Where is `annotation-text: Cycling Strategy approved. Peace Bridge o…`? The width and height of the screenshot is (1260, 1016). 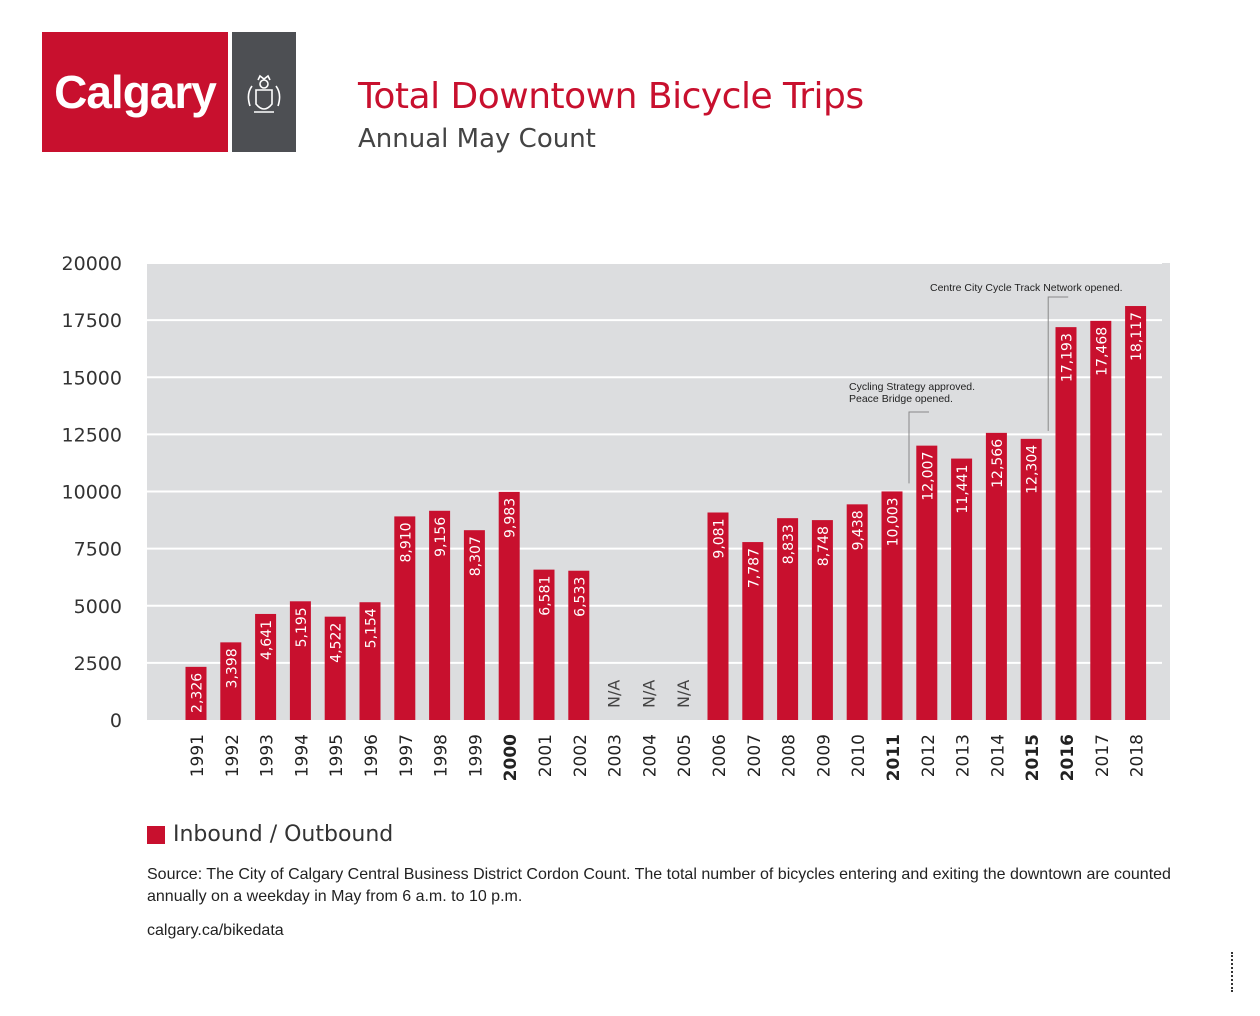
annotation-text: Cycling Strategy approved. Peace Bridge o… is located at coordinates (912, 393).